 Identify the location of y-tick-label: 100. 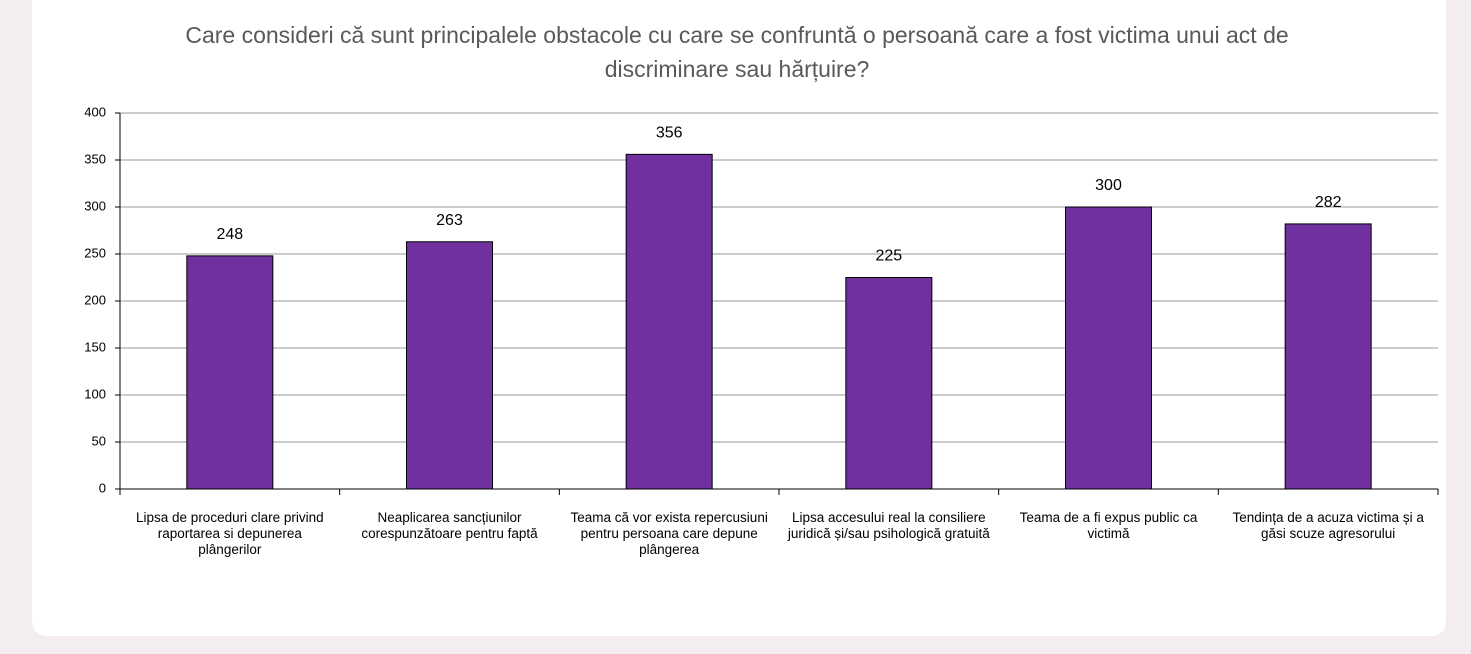
(95, 393).